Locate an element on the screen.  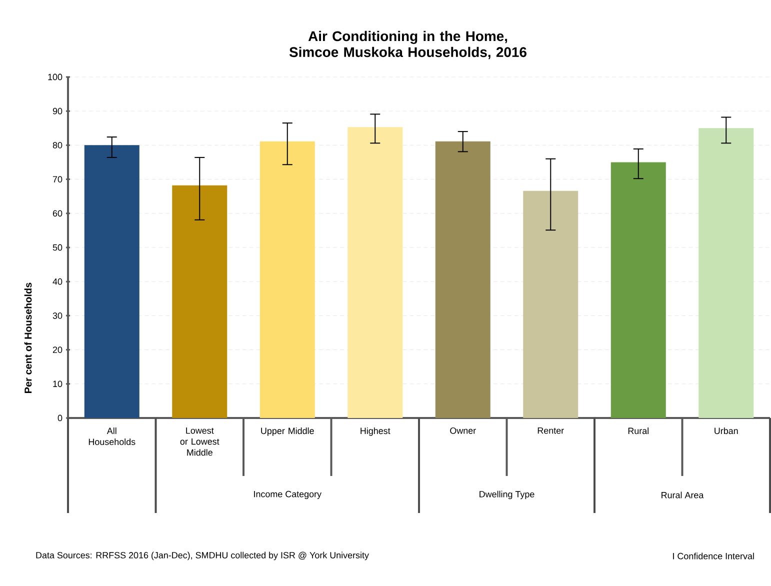
x-tick-label: All Households is located at coordinates (112, 436).